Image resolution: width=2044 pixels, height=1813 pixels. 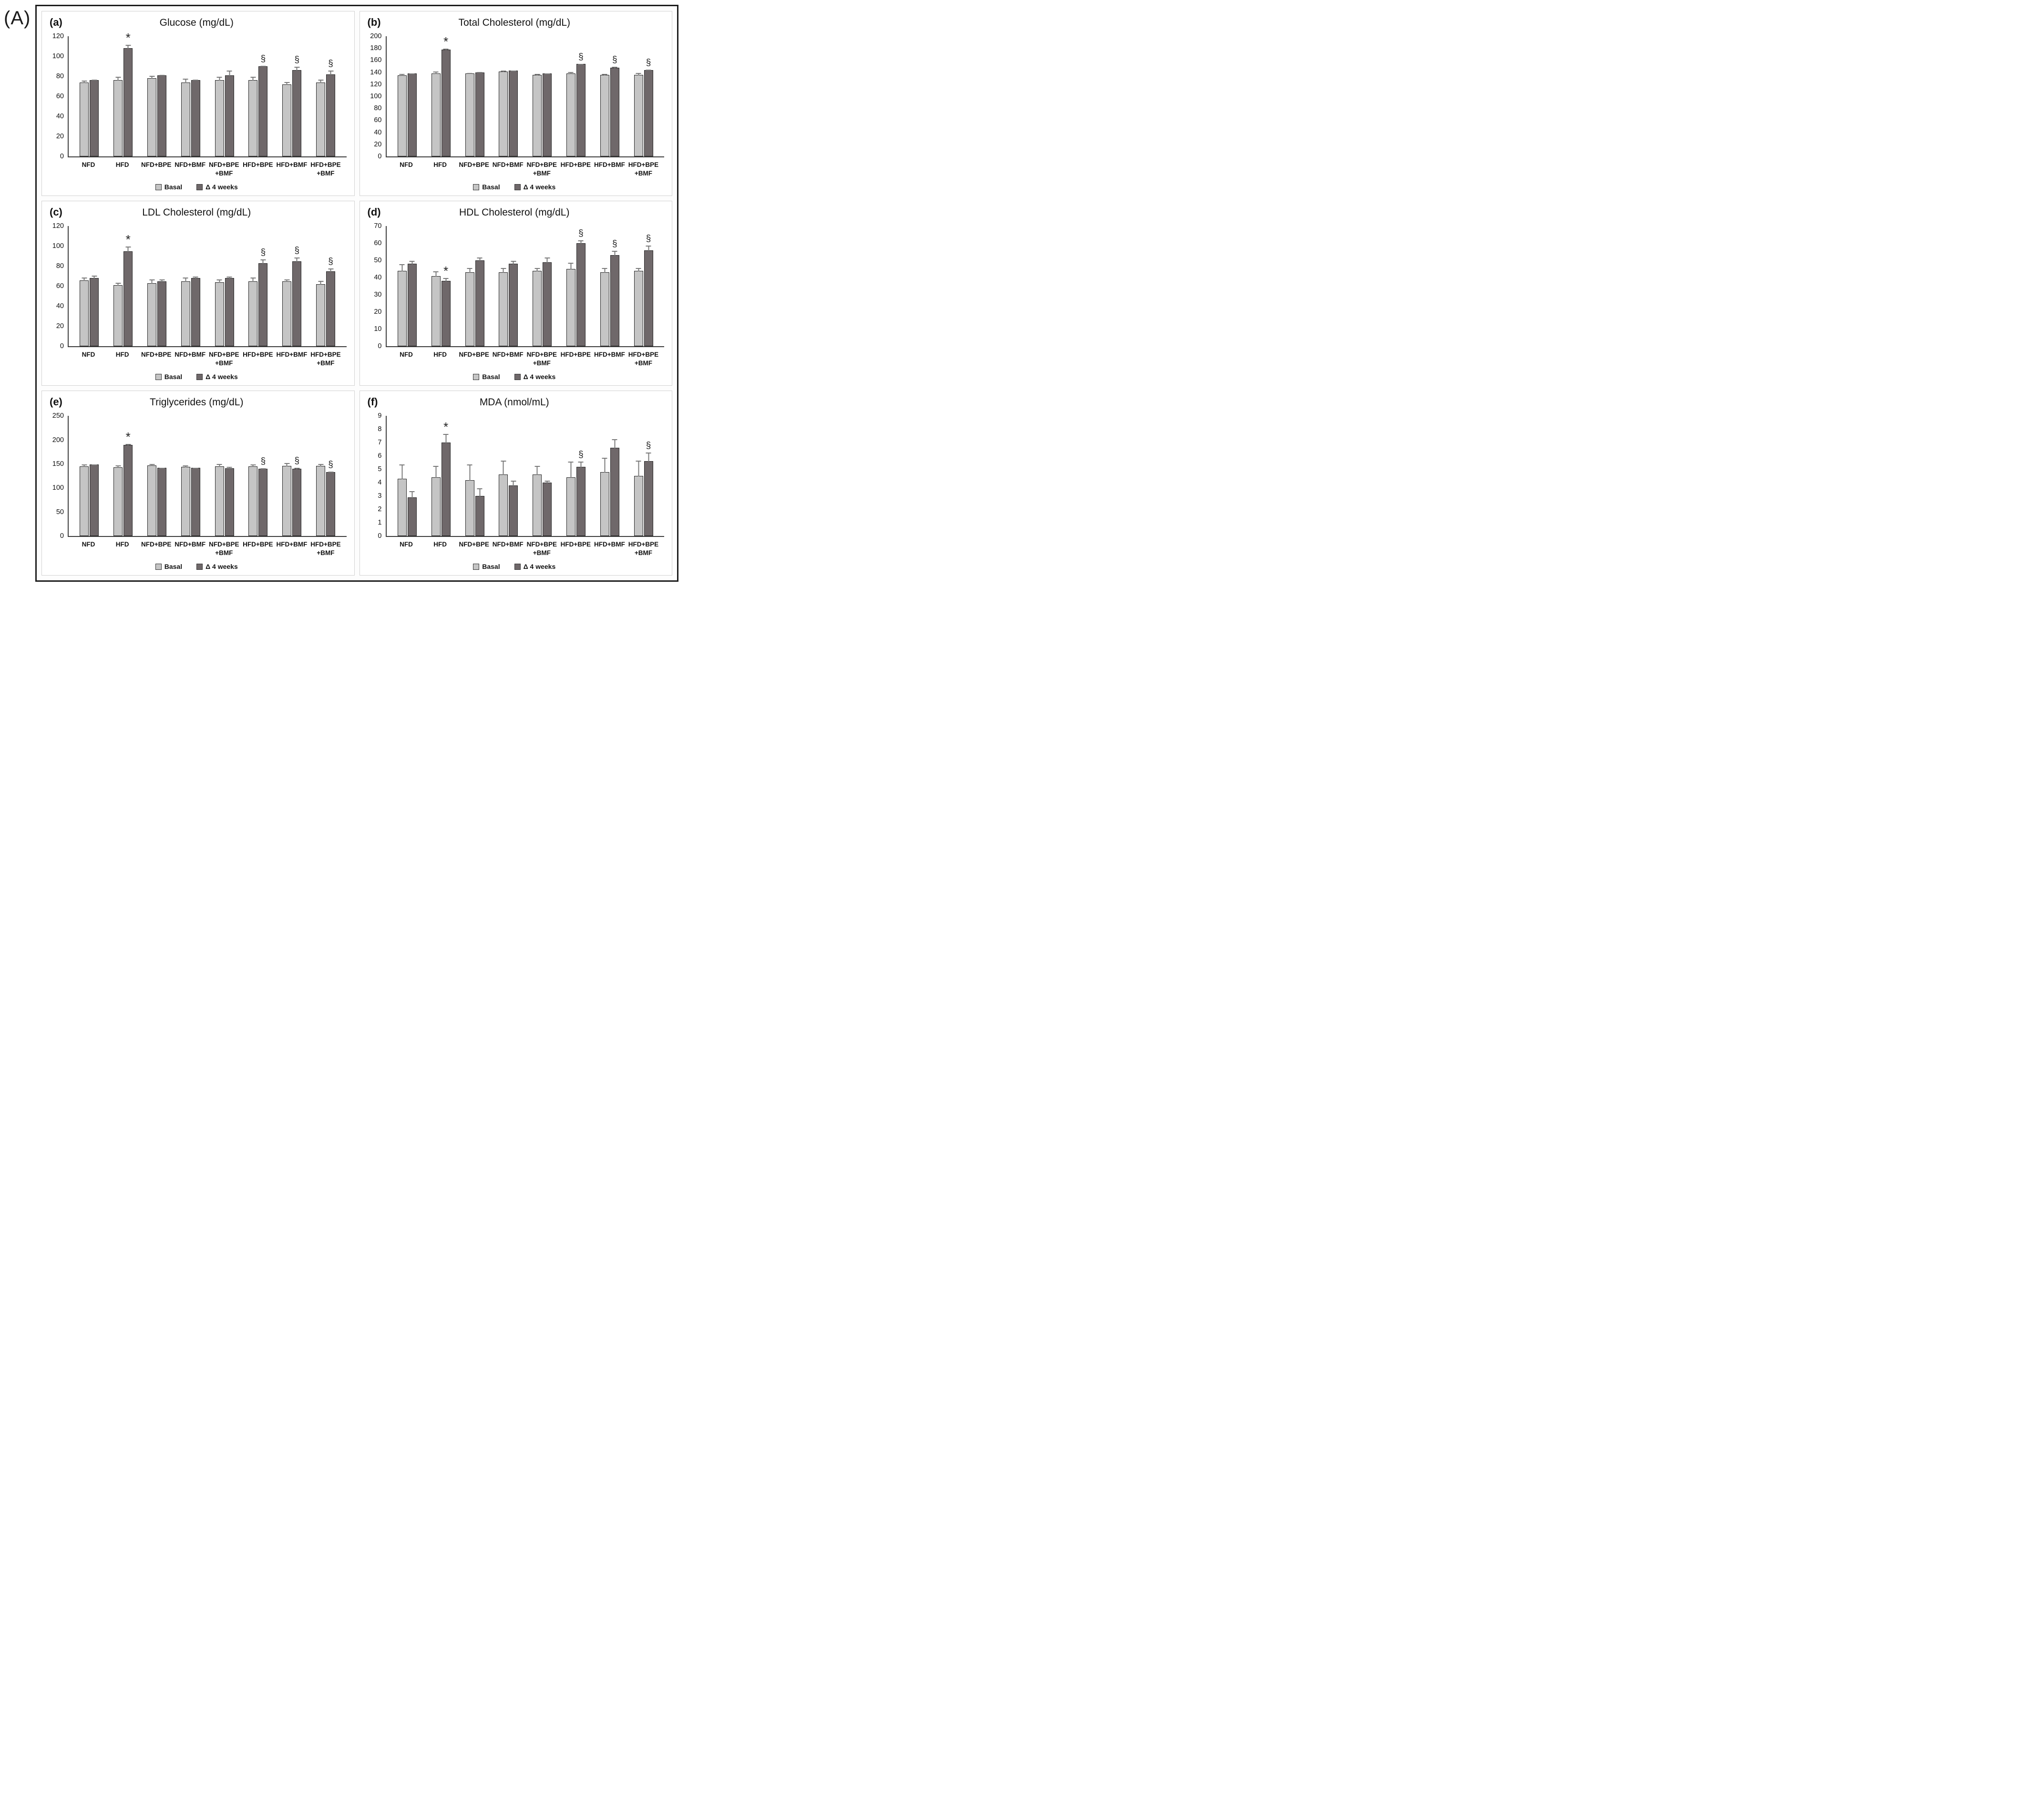 I want to click on y-tick-label: 9, so click(x=380, y=416).